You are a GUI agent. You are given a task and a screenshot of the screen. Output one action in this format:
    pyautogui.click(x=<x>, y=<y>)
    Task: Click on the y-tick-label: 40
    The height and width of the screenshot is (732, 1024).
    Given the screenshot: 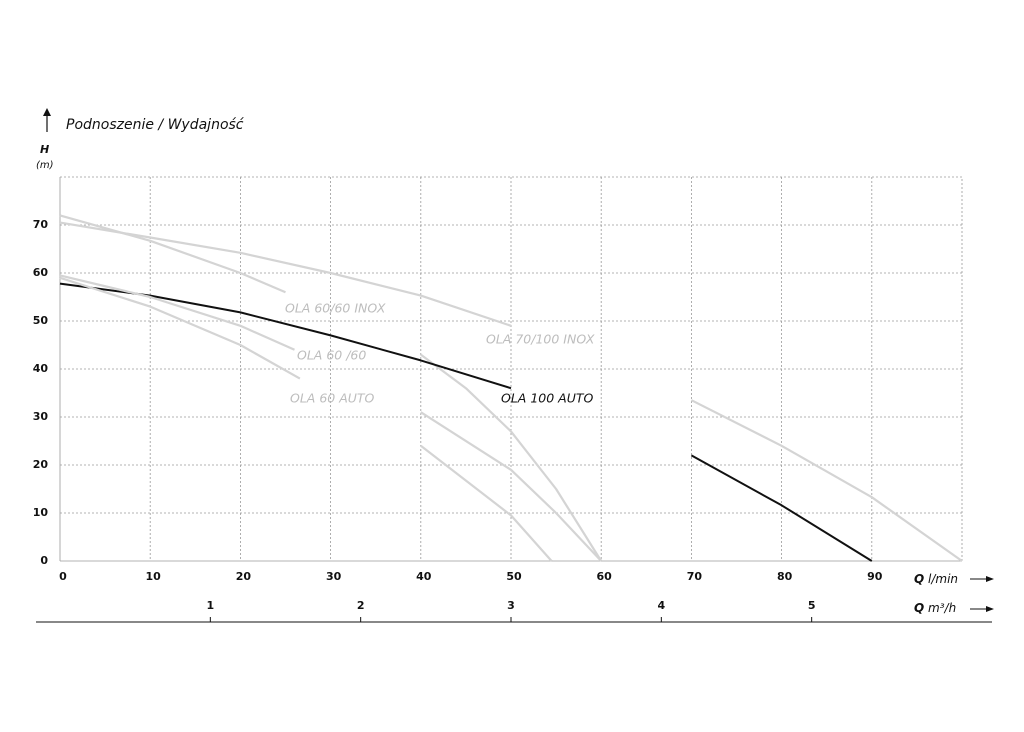 What is the action you would take?
    pyautogui.click(x=41, y=368)
    